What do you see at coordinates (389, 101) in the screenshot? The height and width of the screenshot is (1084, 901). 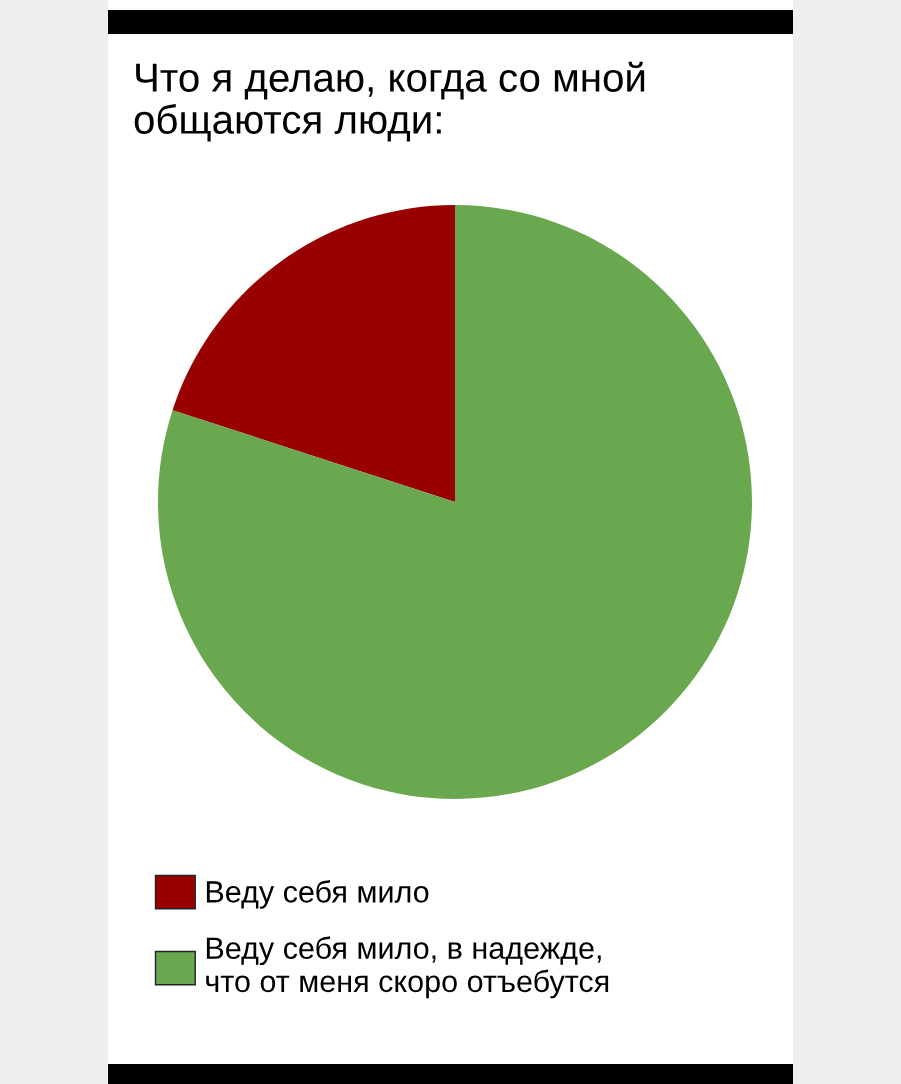 I see `chart-title: Что я делаю, когда со мной общаются люди:` at bounding box center [389, 101].